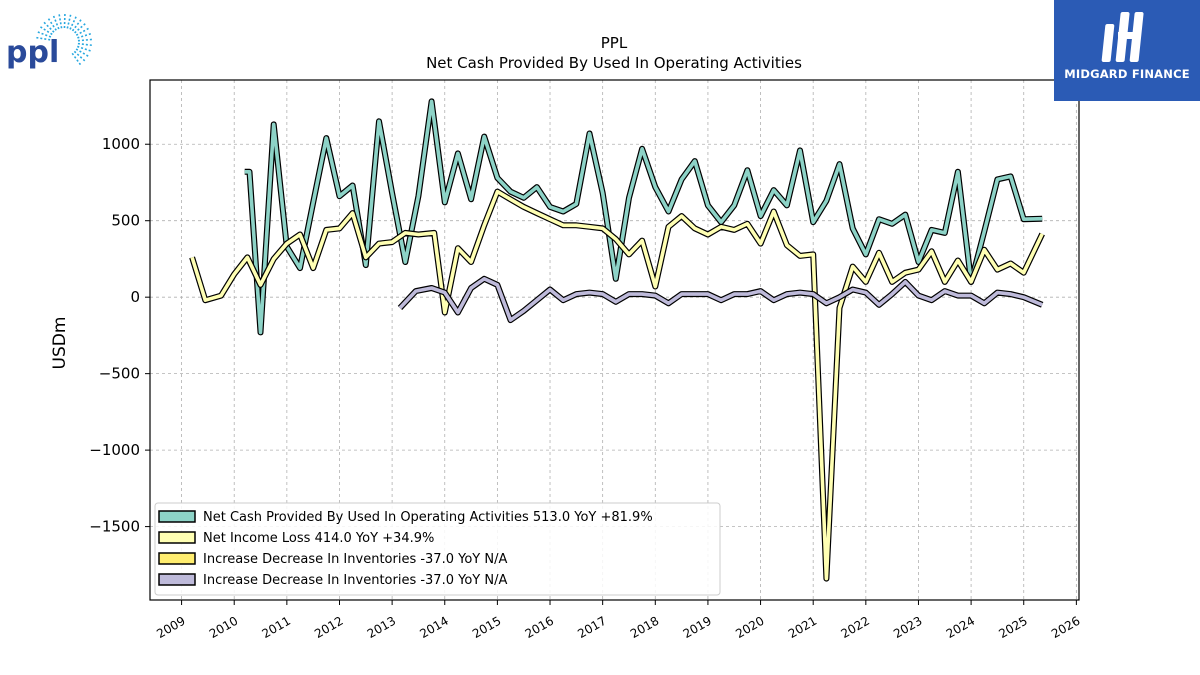 The height and width of the screenshot is (675, 1200). What do you see at coordinates (125, 221) in the screenshot?
I see `y-tick-label: 500` at bounding box center [125, 221].